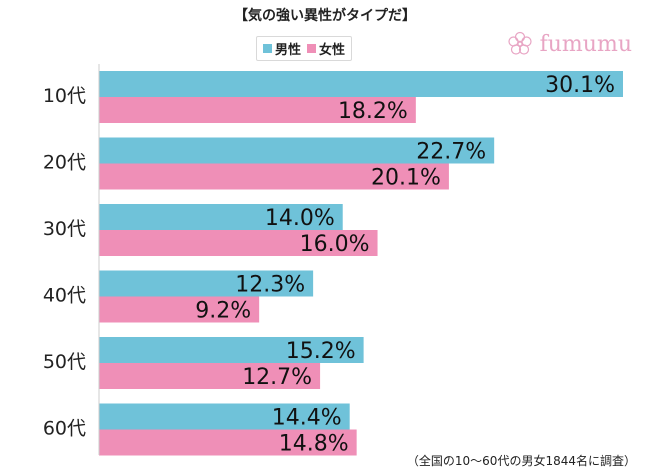  I want to click on data-label: 22.7%, so click(451, 152).